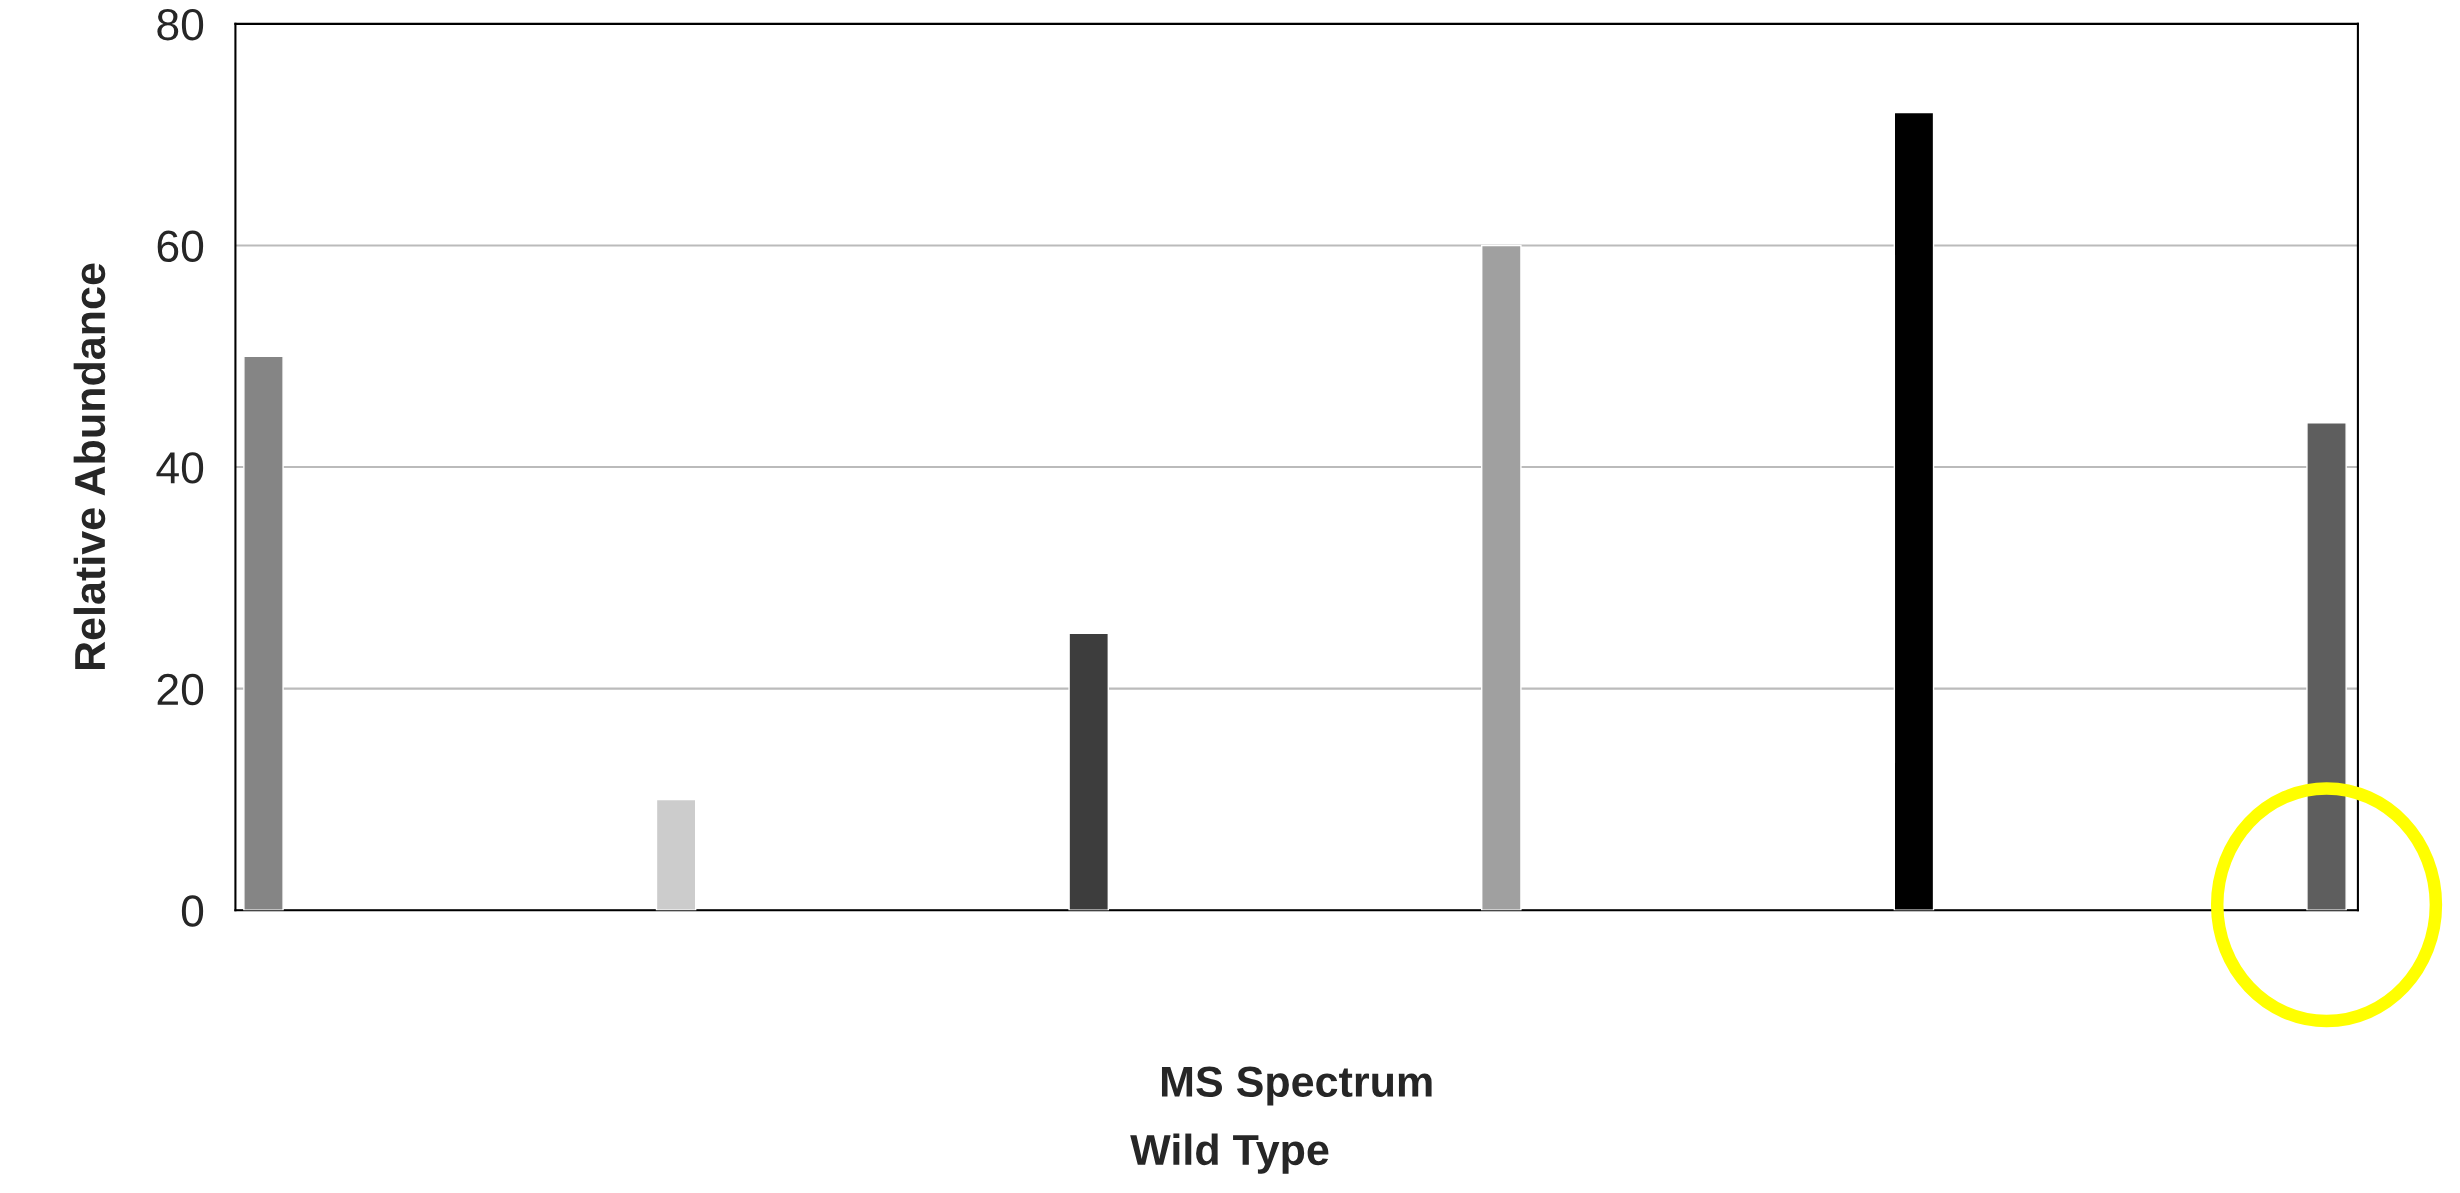  What do you see at coordinates (180, 246) in the screenshot?
I see `y-tick-label: 60` at bounding box center [180, 246].